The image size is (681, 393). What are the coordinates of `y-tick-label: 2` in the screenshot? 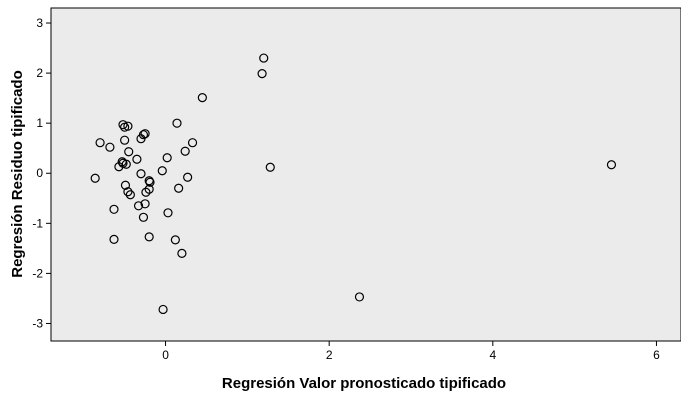 It's located at (39, 73).